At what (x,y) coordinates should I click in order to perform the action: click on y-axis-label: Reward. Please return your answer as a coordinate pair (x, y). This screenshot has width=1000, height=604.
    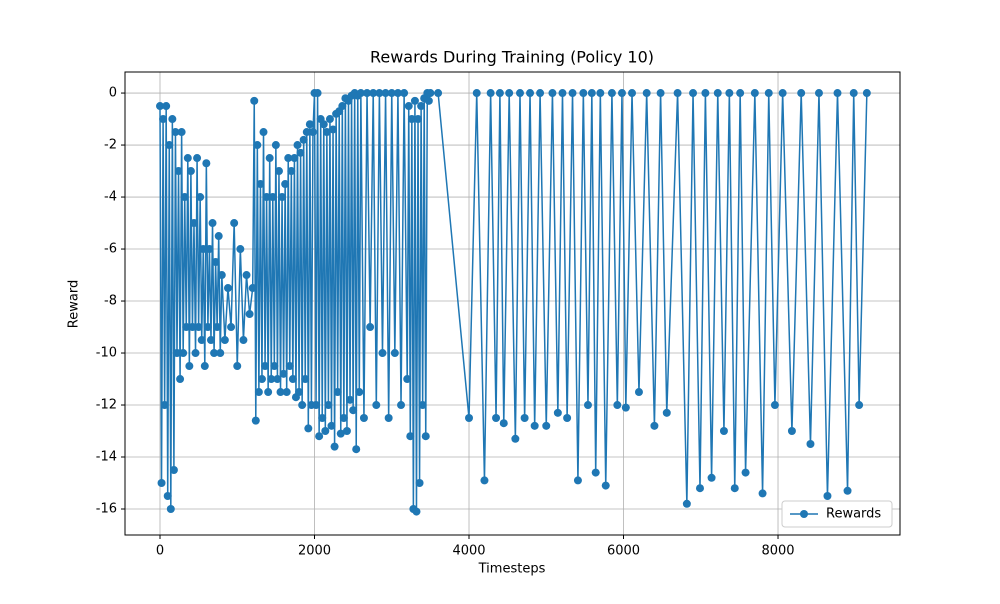
    Looking at the image, I should click on (74, 304).